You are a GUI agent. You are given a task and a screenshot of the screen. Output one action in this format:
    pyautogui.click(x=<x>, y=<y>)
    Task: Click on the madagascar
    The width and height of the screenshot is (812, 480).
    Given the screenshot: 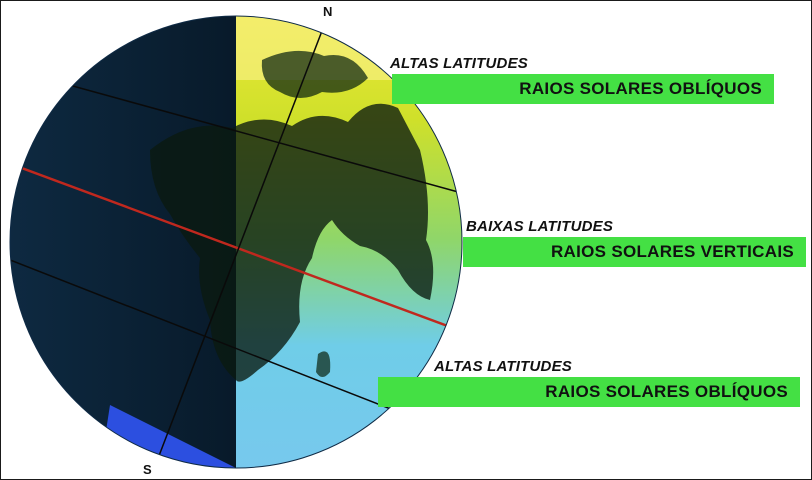 What is the action you would take?
    pyautogui.click(x=323, y=364)
    